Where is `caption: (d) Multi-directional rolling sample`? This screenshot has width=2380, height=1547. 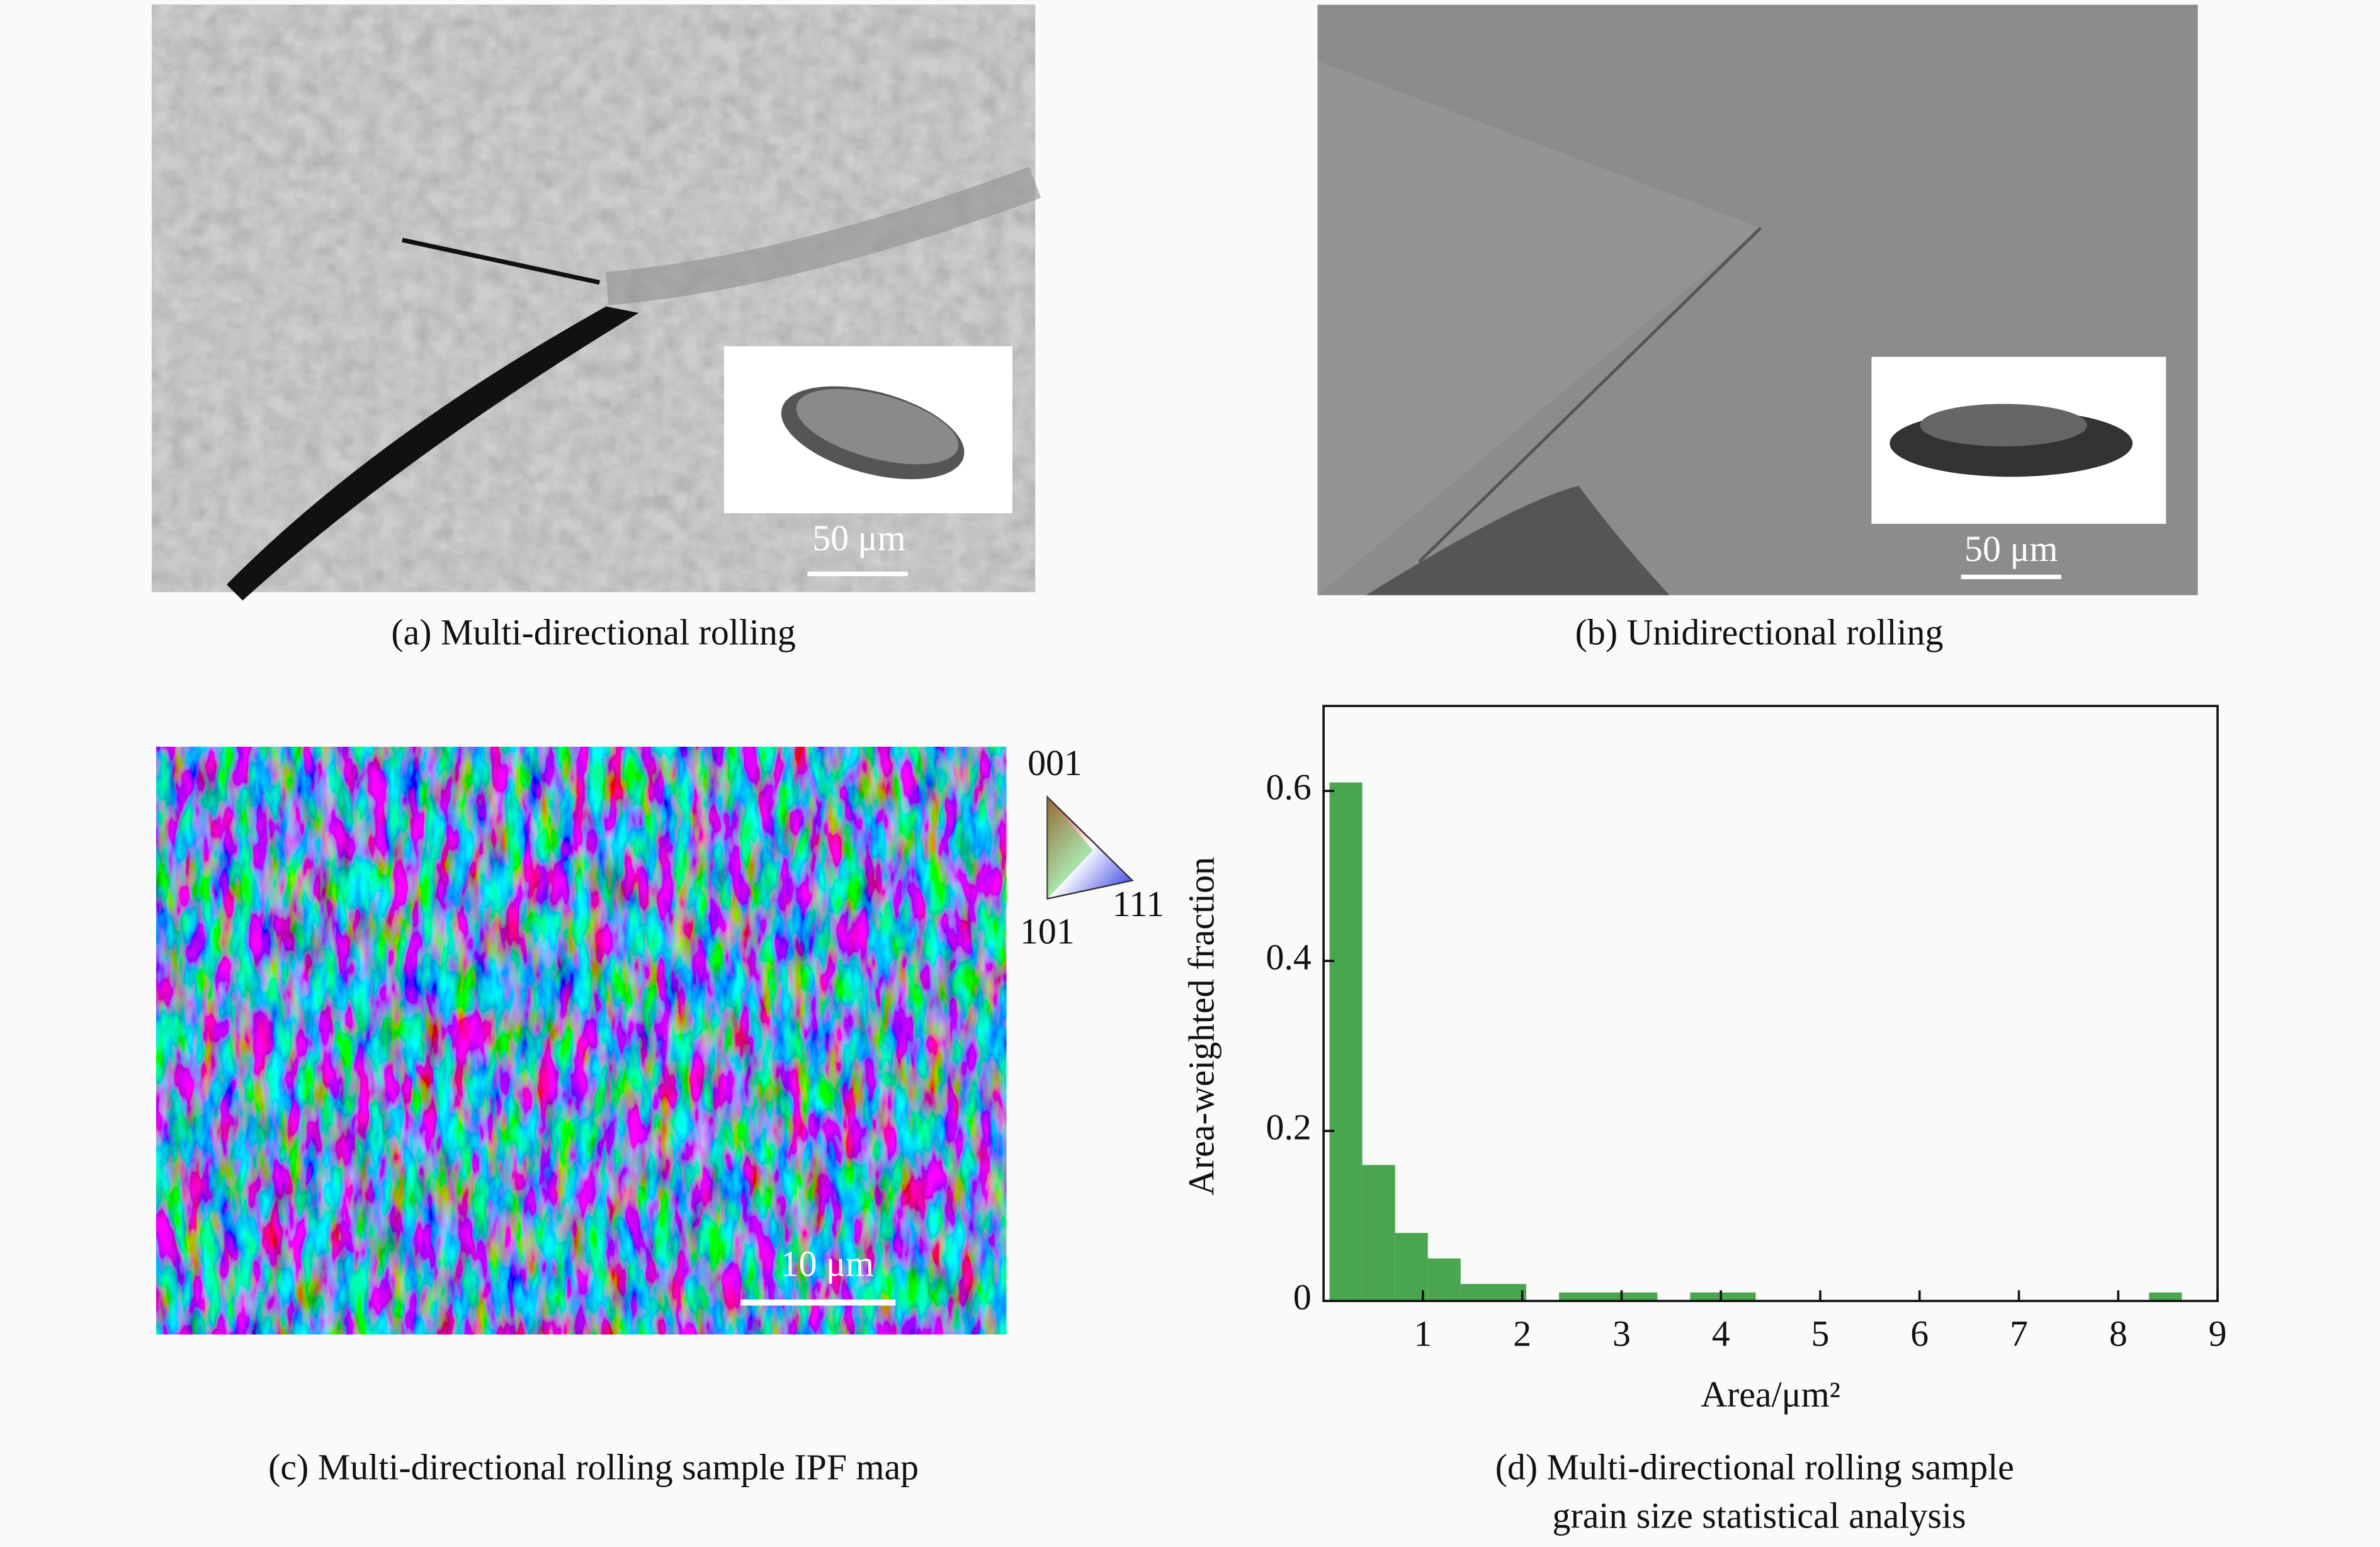 caption: (d) Multi-directional rolling sample is located at coordinates (1754, 1467).